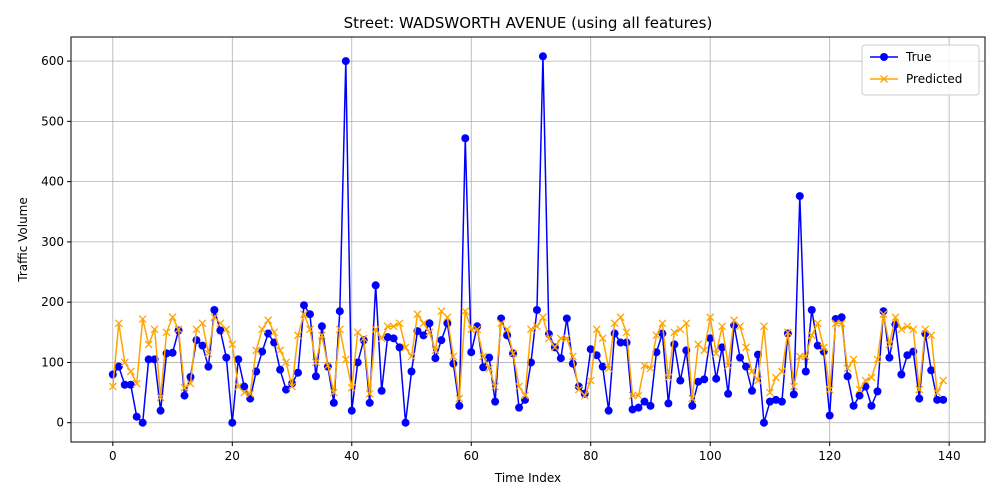 This screenshot has width=1000, height=500. Describe the element at coordinates (351, 456) in the screenshot. I see `x-tick-label: 40` at that location.